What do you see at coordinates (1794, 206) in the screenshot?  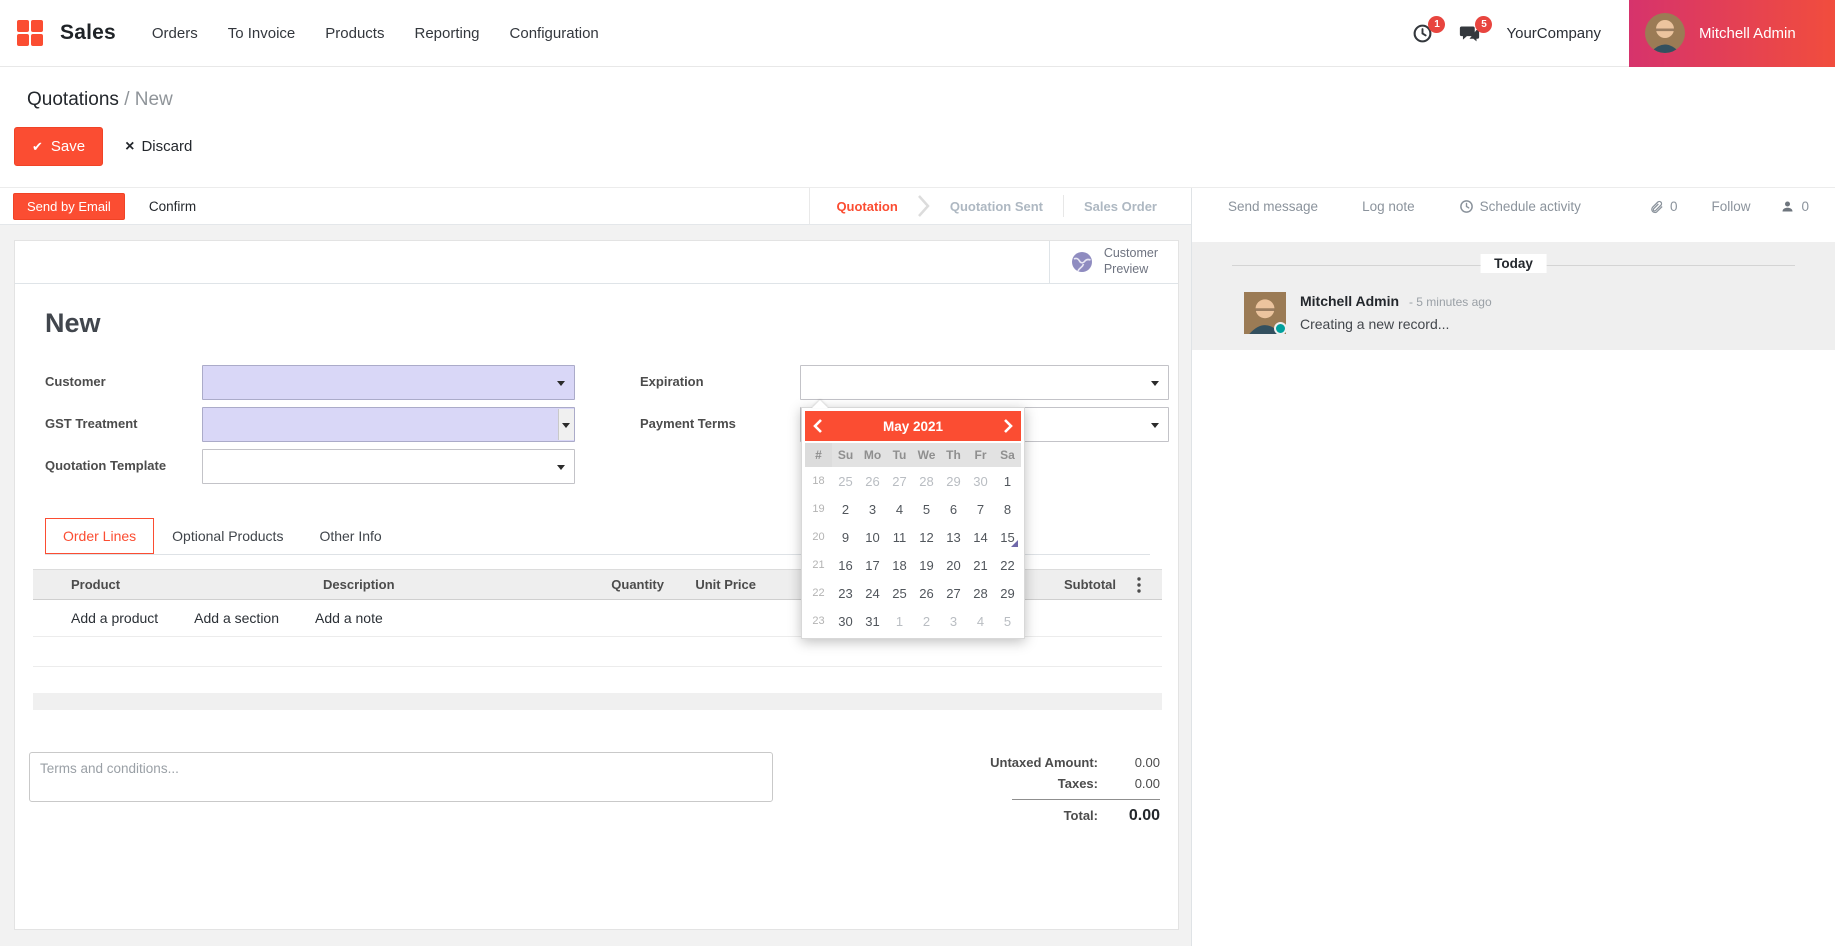 I see `followers-button: 0` at bounding box center [1794, 206].